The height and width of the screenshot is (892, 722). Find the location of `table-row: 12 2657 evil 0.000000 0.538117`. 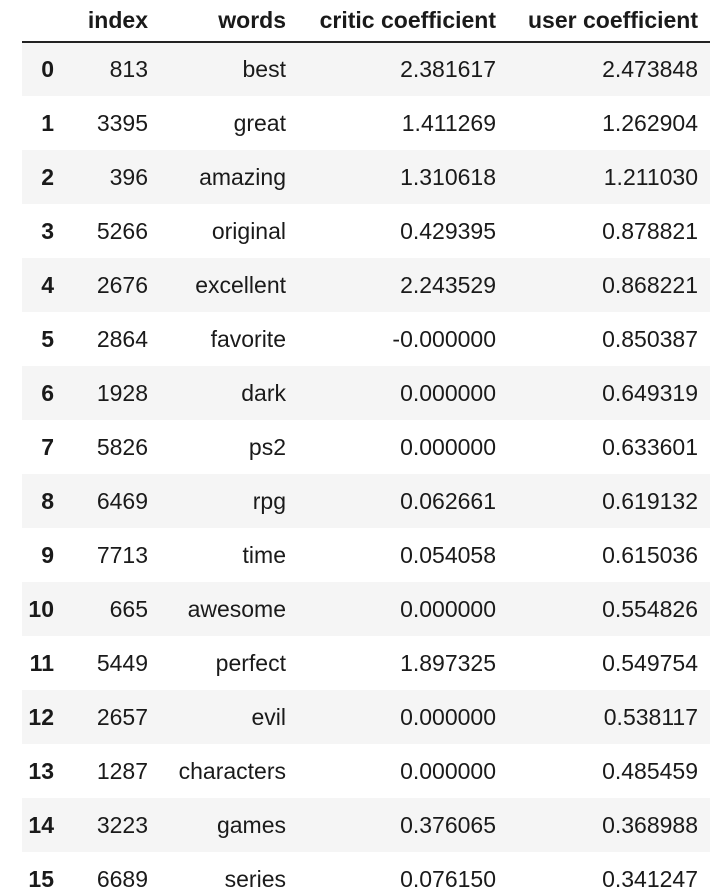

table-row: 12 2657 evil 0.000000 0.538117 is located at coordinates (366, 717).